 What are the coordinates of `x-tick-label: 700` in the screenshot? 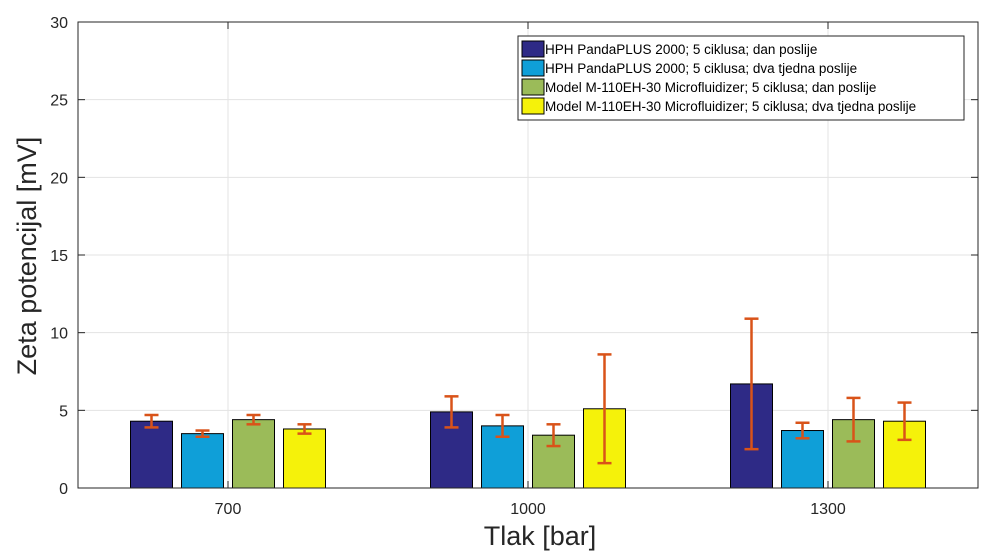 It's located at (228, 509).